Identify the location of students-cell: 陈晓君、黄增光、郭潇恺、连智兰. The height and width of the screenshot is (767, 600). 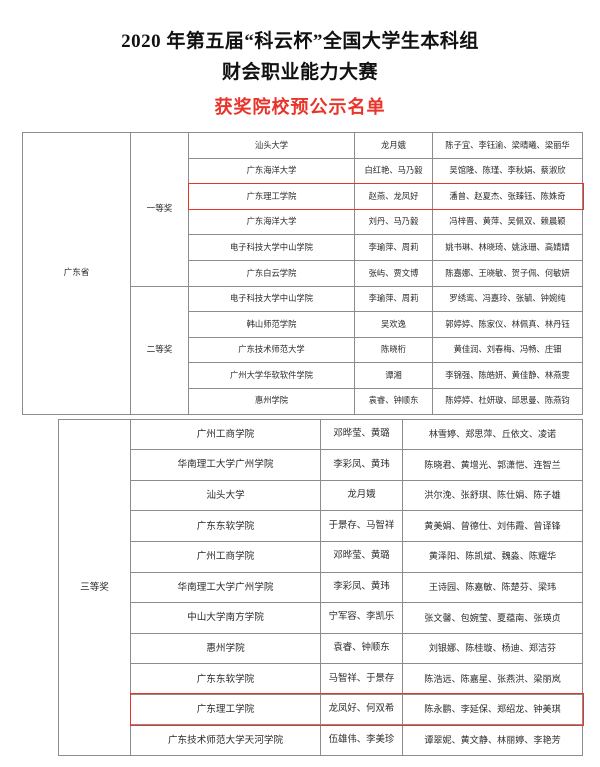
(492, 465).